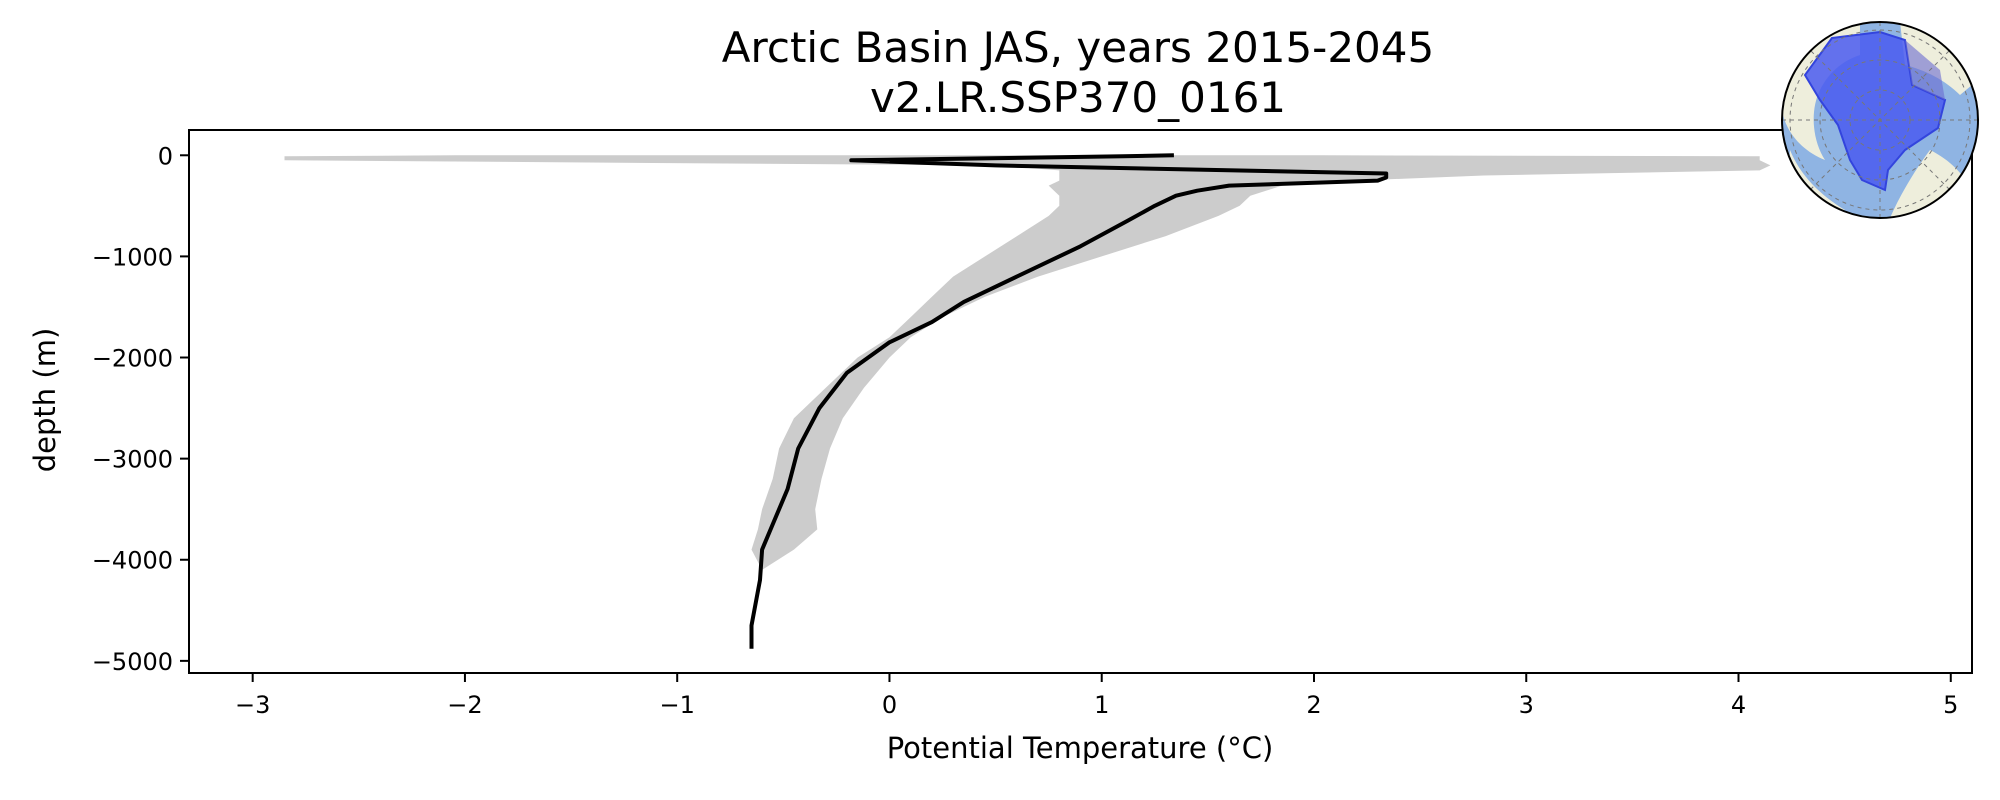 This screenshot has width=2000, height=800. I want to click on y-axis-label: depth (m), so click(45, 400).